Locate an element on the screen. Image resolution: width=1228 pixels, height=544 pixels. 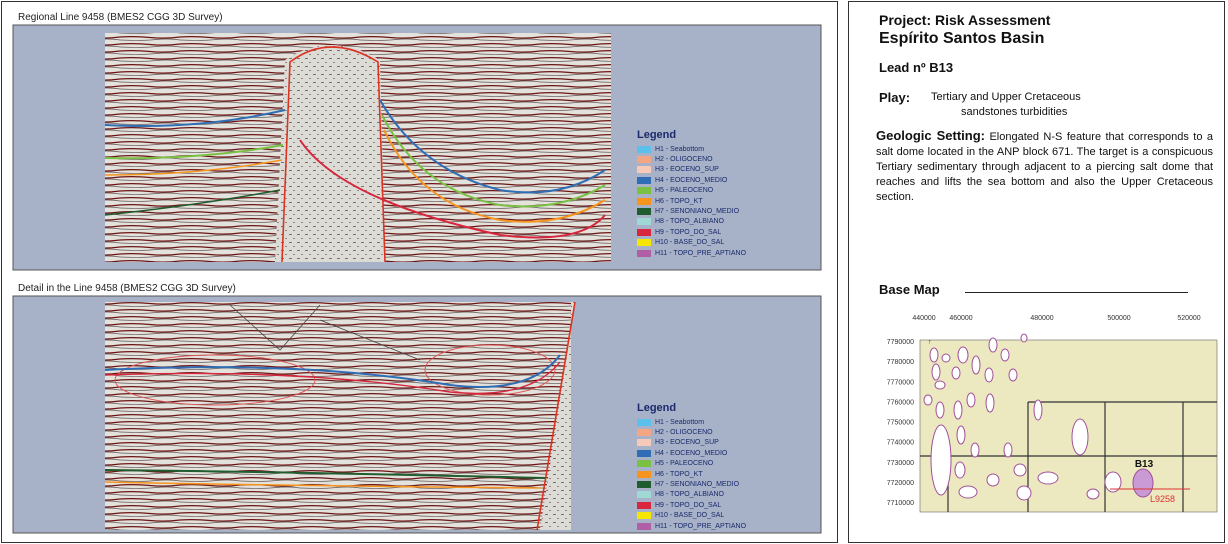
north-arrow: ↑ is located at coordinates (930, 342).